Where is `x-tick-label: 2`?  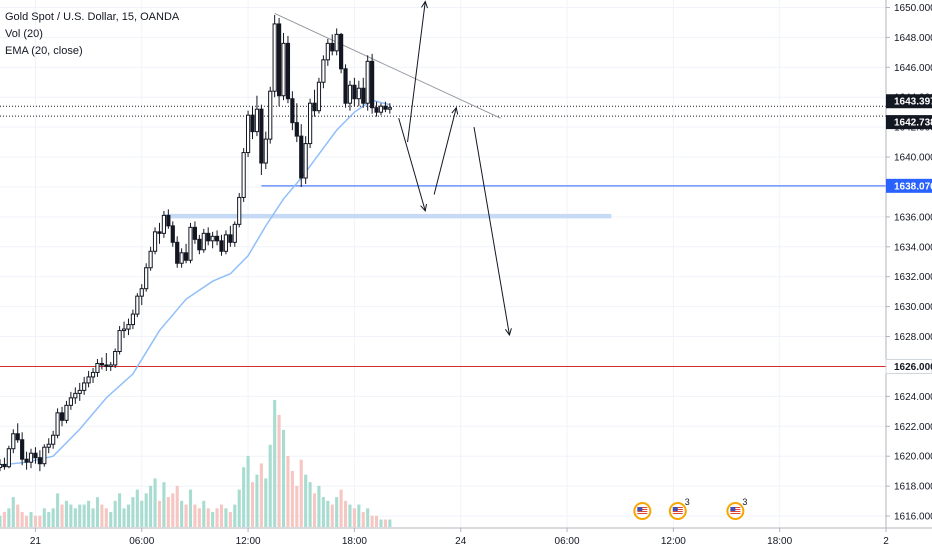
x-tick-label: 2 is located at coordinates (886, 541).